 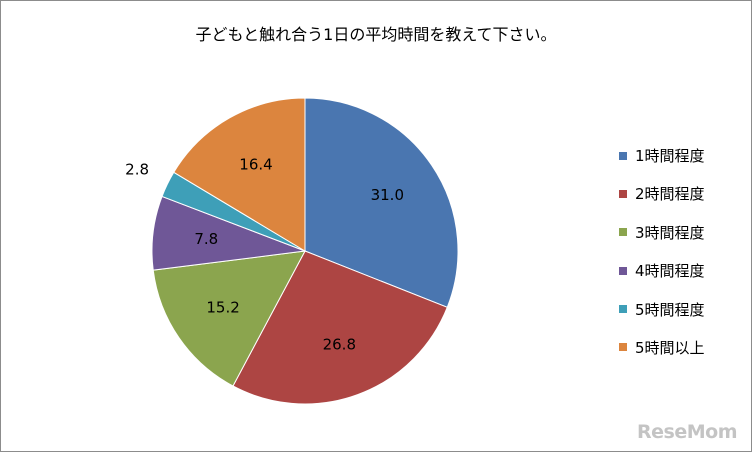 I want to click on data-label-5h: 2.8, so click(x=137, y=169).